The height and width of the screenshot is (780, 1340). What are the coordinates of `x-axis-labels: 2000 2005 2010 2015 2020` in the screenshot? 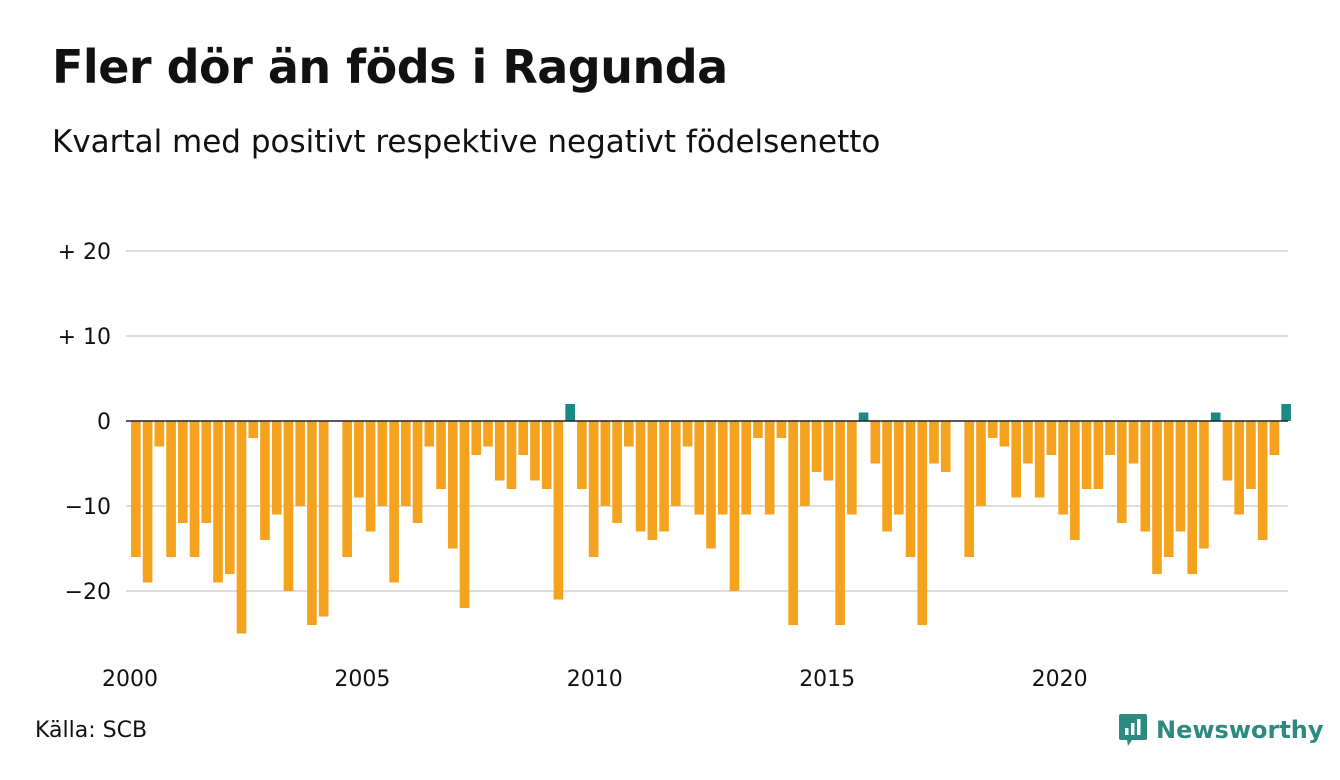 It's located at (595, 679).